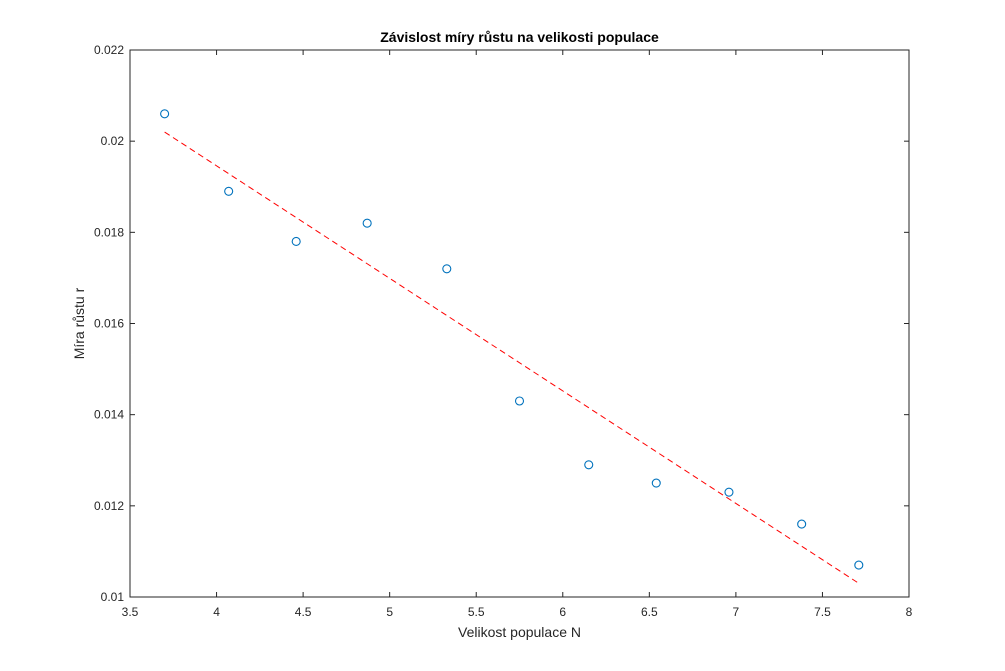 This screenshot has width=1005, height=671. What do you see at coordinates (649, 612) in the screenshot?
I see `x-tick-label: 6.5` at bounding box center [649, 612].